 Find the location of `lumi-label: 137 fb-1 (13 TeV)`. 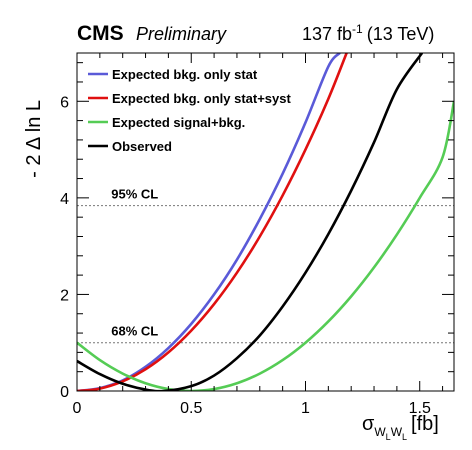

lumi-label: 137 fb-1 (13 TeV) is located at coordinates (368, 33).